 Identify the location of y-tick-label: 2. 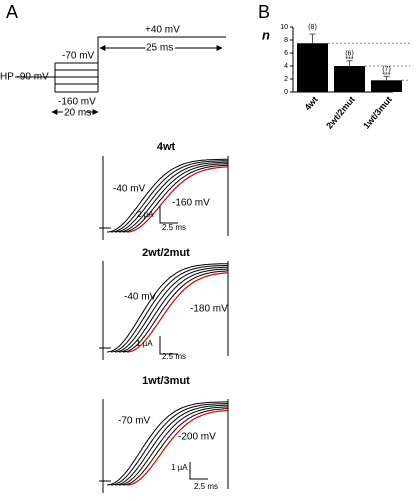
(286, 79).